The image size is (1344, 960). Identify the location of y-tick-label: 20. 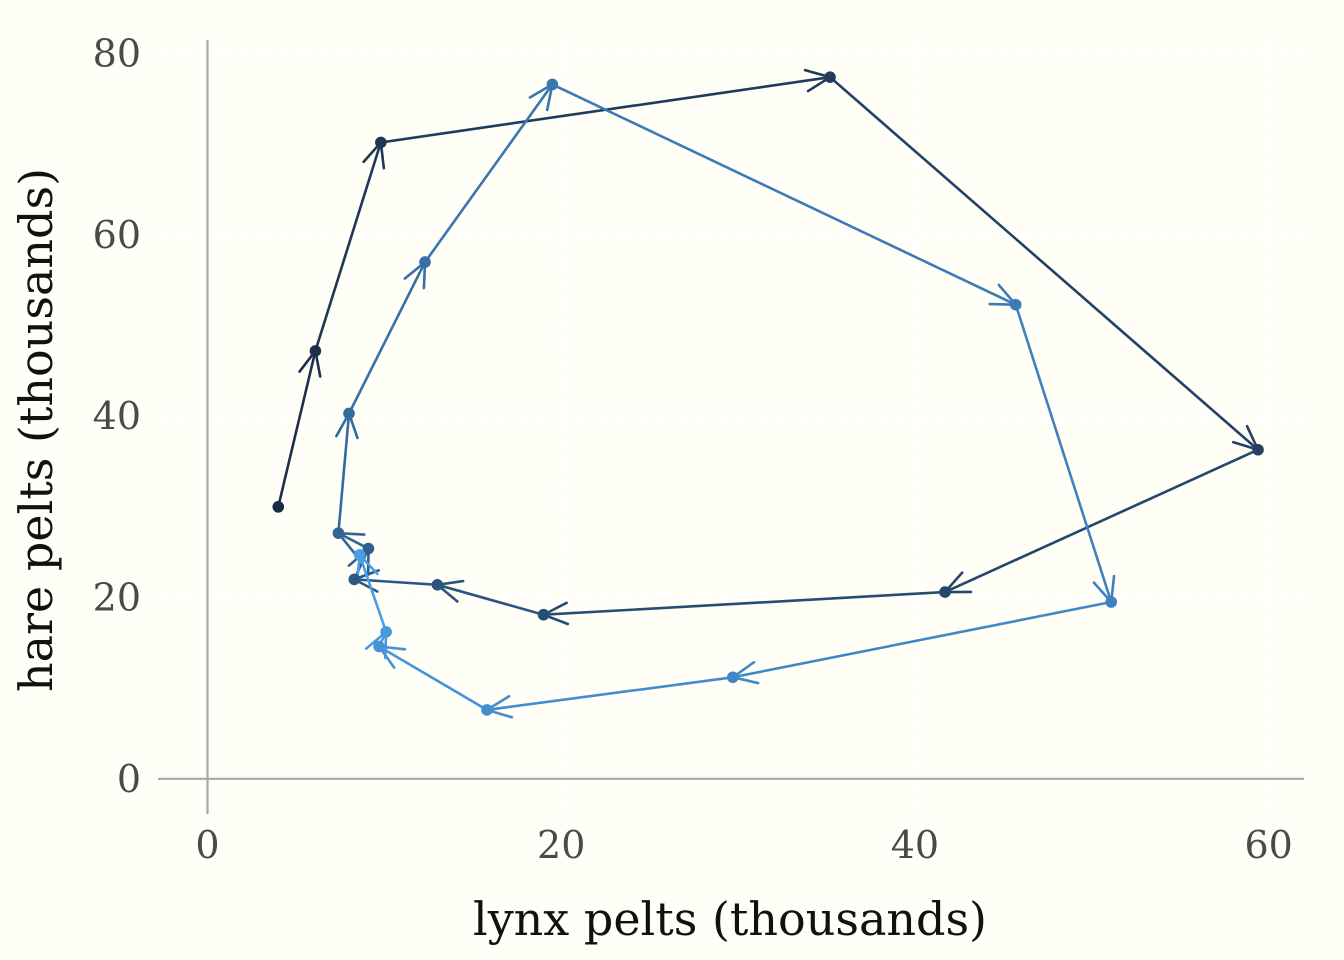
(117, 598).